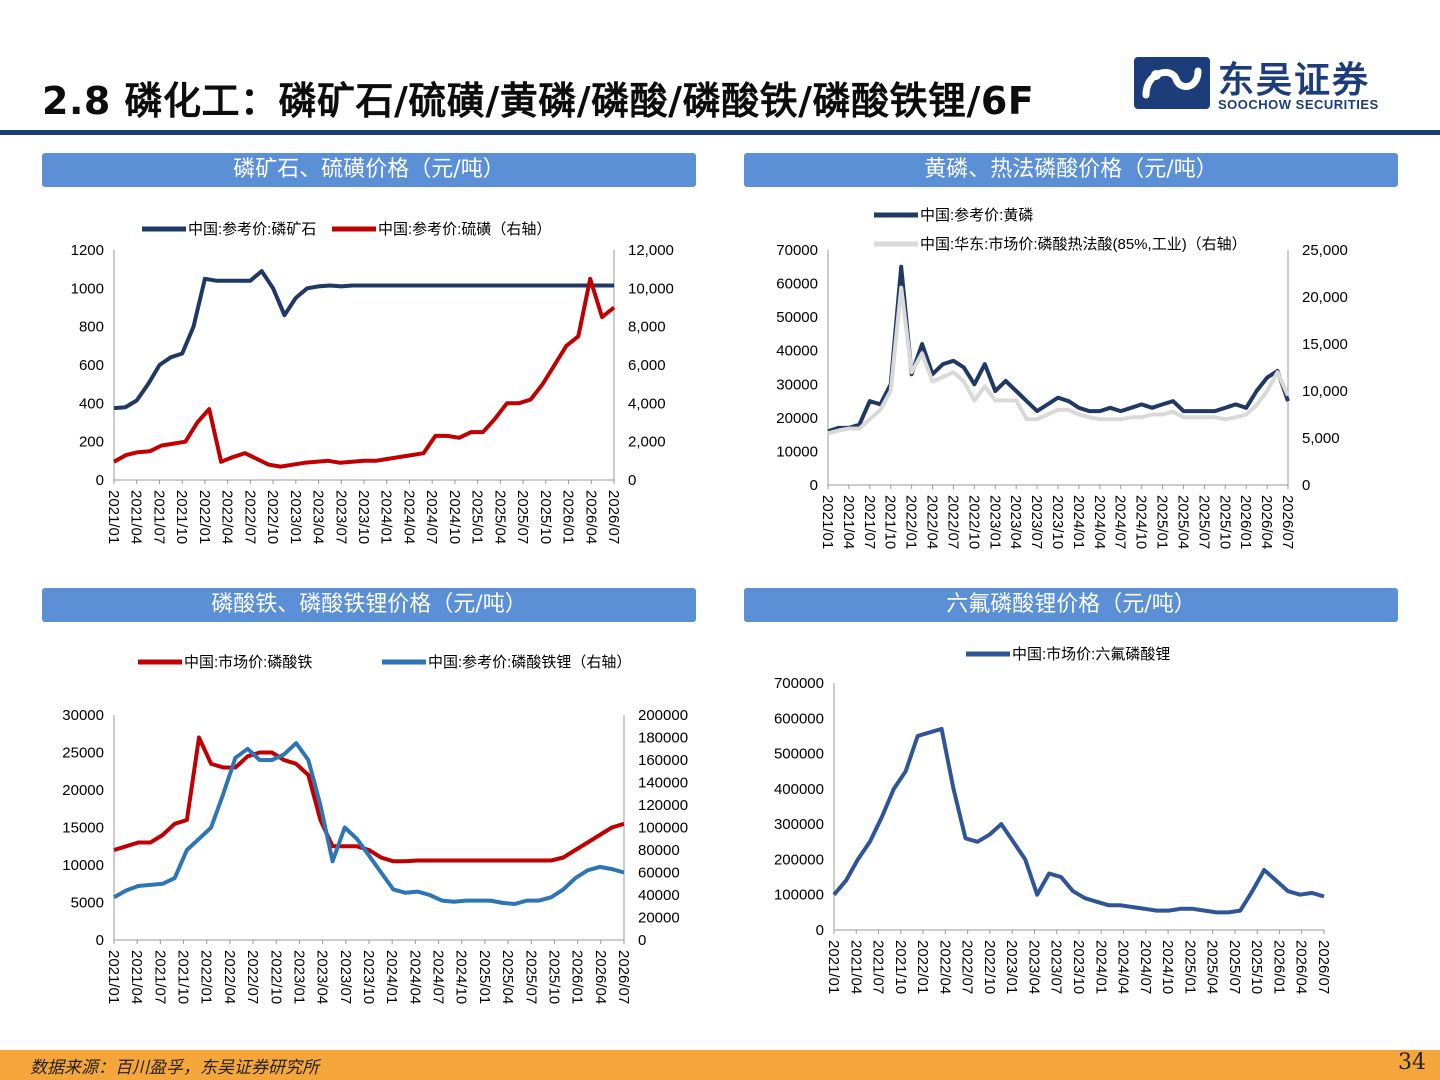 This screenshot has width=1440, height=1080. I want to click on y-right-tick-label: 12,000, so click(651, 250).